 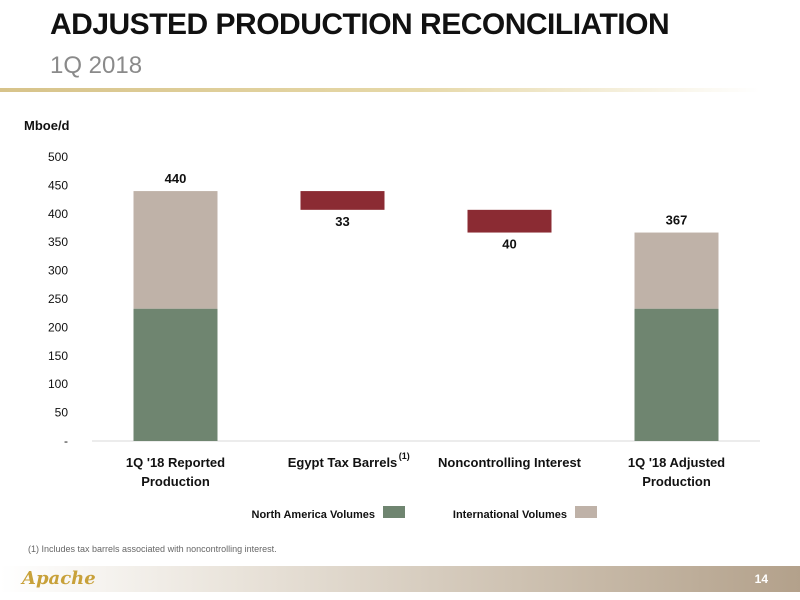 I want to click on x-tick-label: 1Q '18 Reported, so click(x=175, y=462).